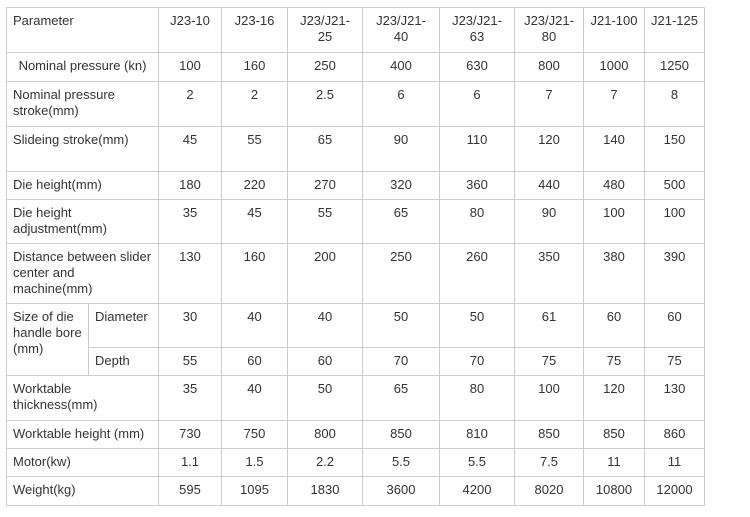 This screenshot has height=517, width=750. What do you see at coordinates (477, 221) in the screenshot?
I see `table-cell: 80` at bounding box center [477, 221].